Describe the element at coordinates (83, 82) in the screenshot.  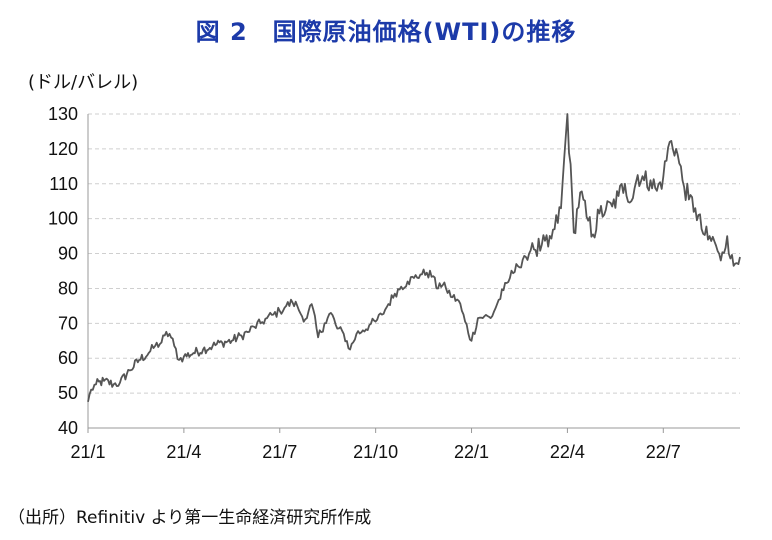
I see `y-axis-unit-label: (ドル/バレル)` at that location.